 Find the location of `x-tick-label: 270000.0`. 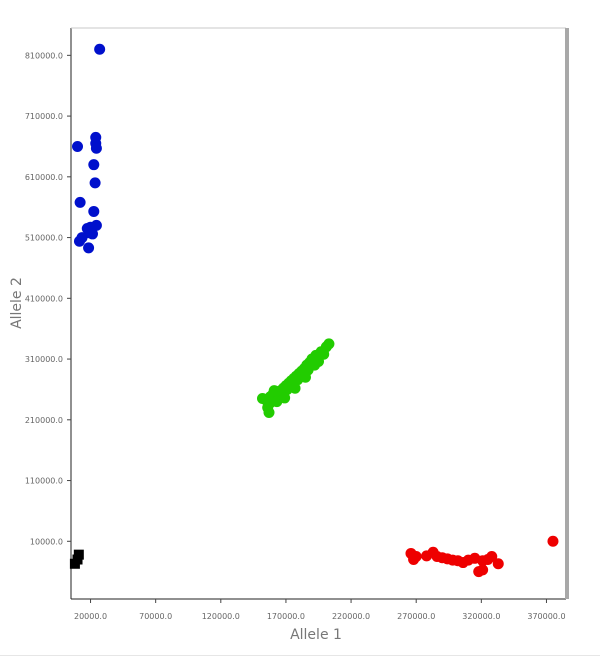

x-tick-label: 270000.0 is located at coordinates (416, 616).